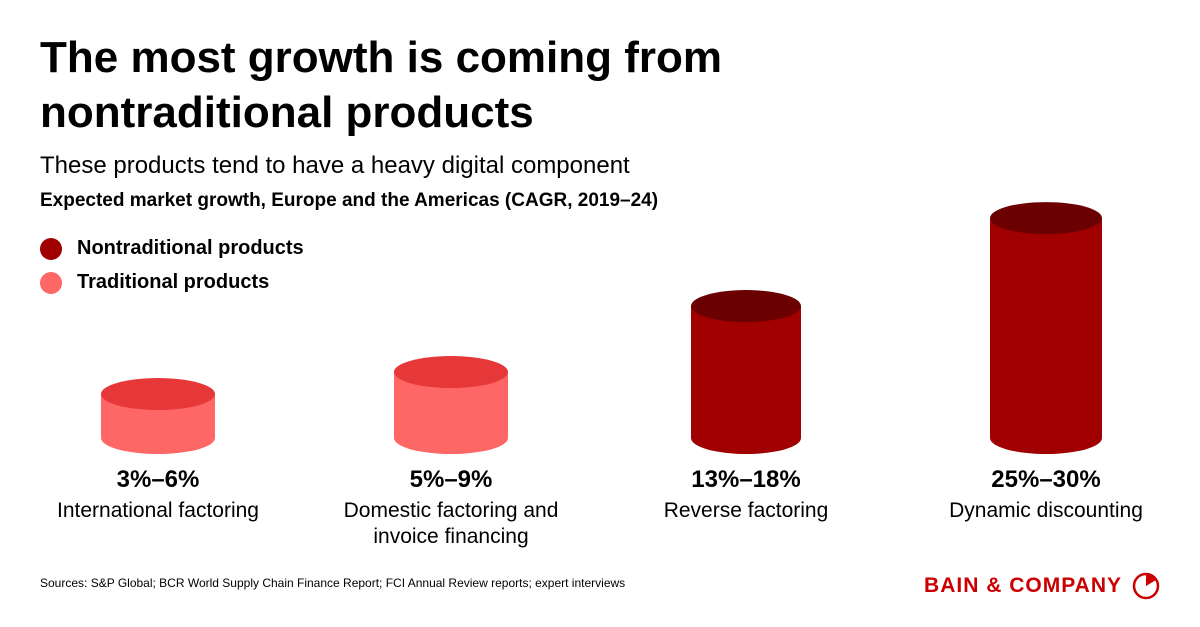  I want to click on category-label: Dynamic discounting, so click(1046, 510).